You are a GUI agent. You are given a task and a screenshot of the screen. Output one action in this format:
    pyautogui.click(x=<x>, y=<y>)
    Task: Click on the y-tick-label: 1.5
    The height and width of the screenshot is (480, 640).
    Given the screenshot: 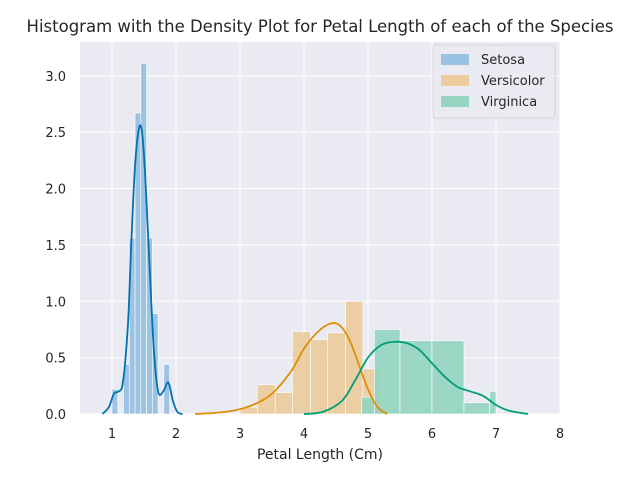 What is the action you would take?
    pyautogui.click(x=55, y=246)
    